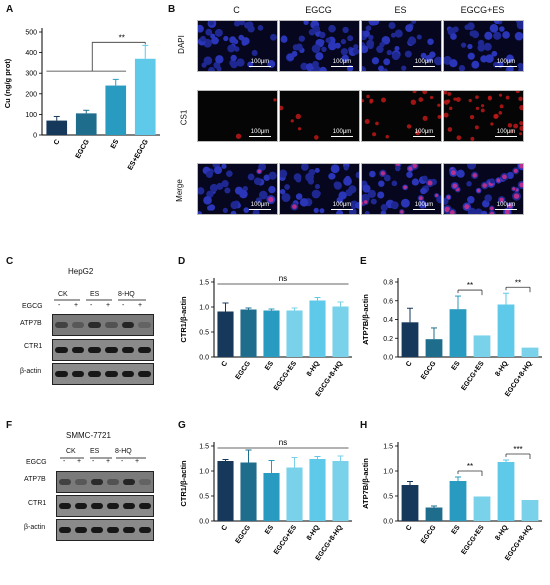 Image resolution: width=550 pixels, height=585 pixels. Describe the element at coordinates (10, 9) in the screenshot. I see `panel-label-a: A` at that location.